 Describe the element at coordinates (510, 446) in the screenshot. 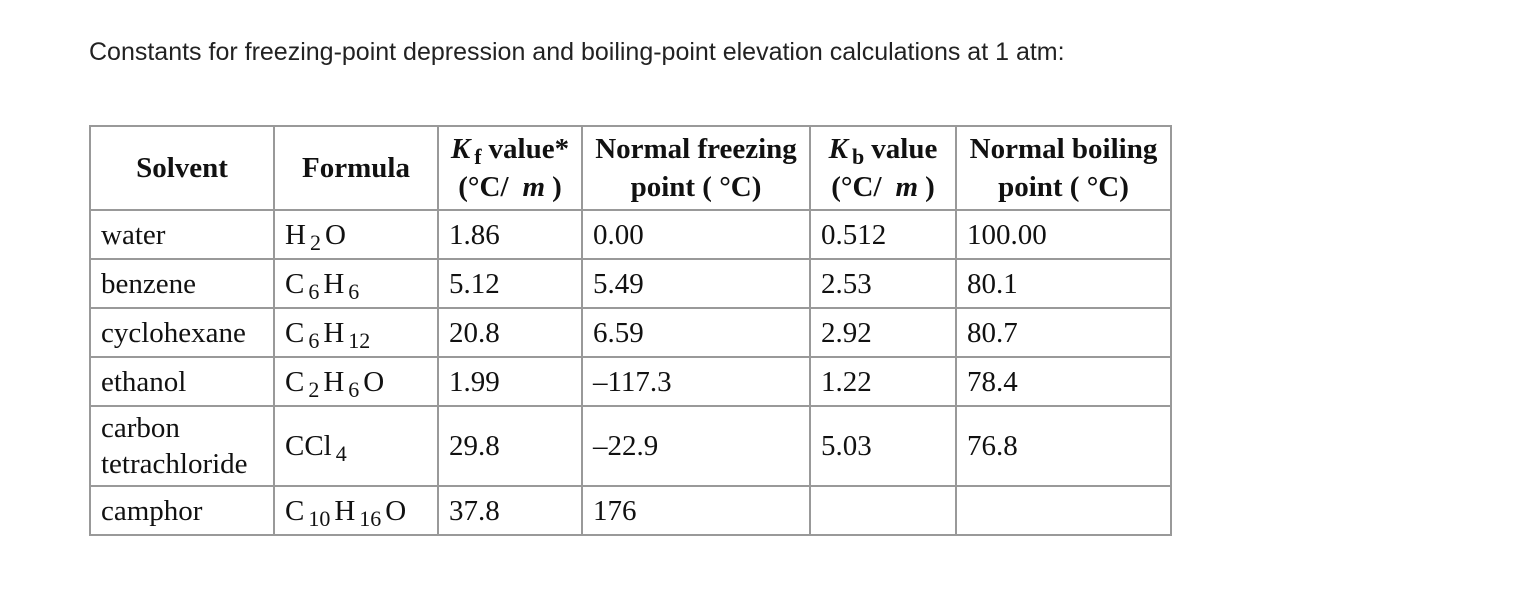

I see `value-cell: 29.8` at that location.